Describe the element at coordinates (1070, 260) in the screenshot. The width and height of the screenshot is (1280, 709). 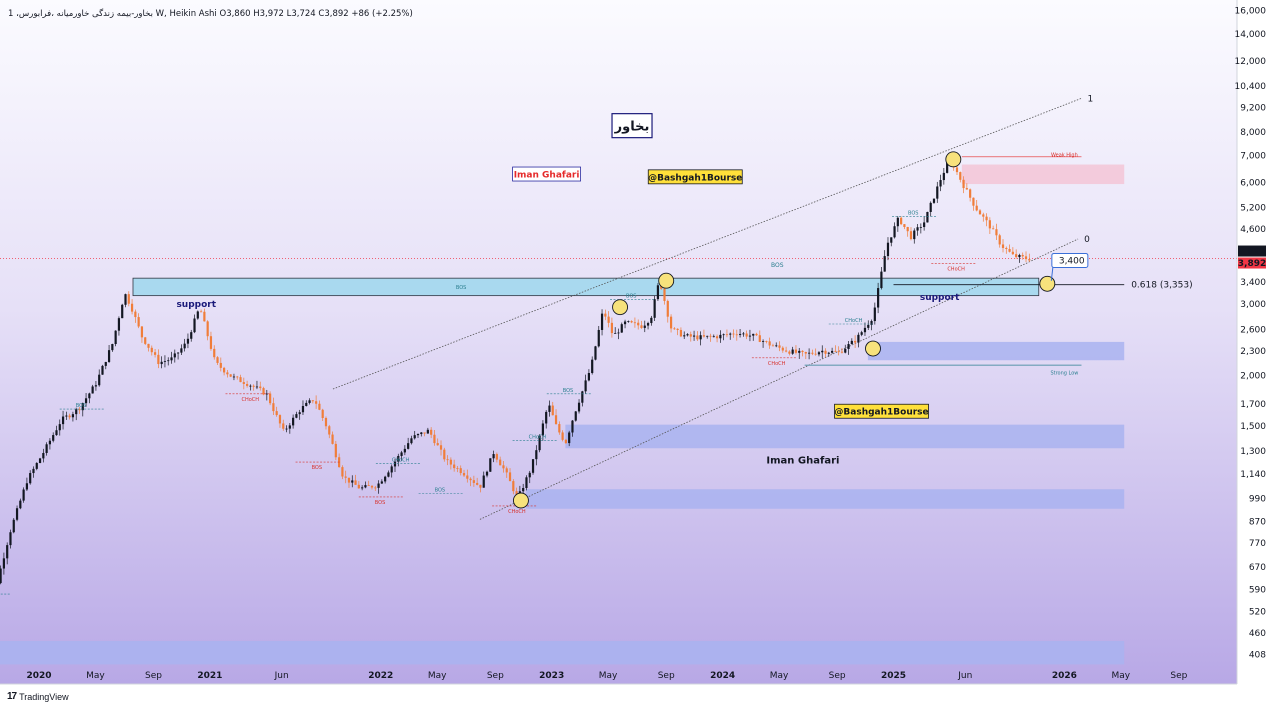
I see `callout-box` at that location.